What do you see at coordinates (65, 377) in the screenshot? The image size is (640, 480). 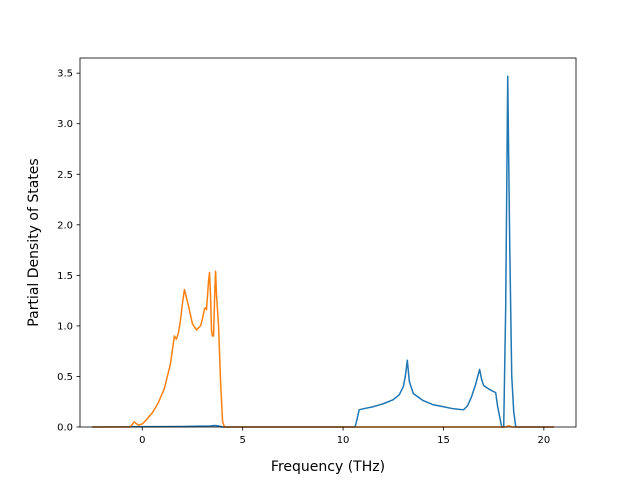 I see `y-tick-label: 0.5` at bounding box center [65, 377].